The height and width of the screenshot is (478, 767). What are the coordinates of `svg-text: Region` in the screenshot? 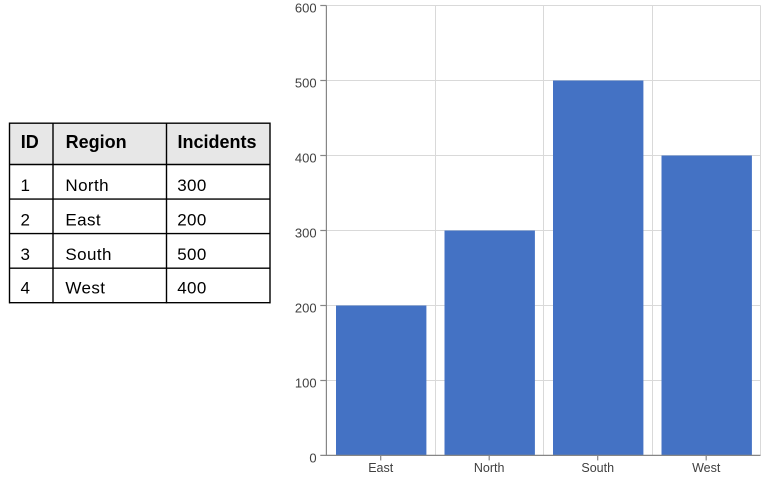 It's located at (96, 142).